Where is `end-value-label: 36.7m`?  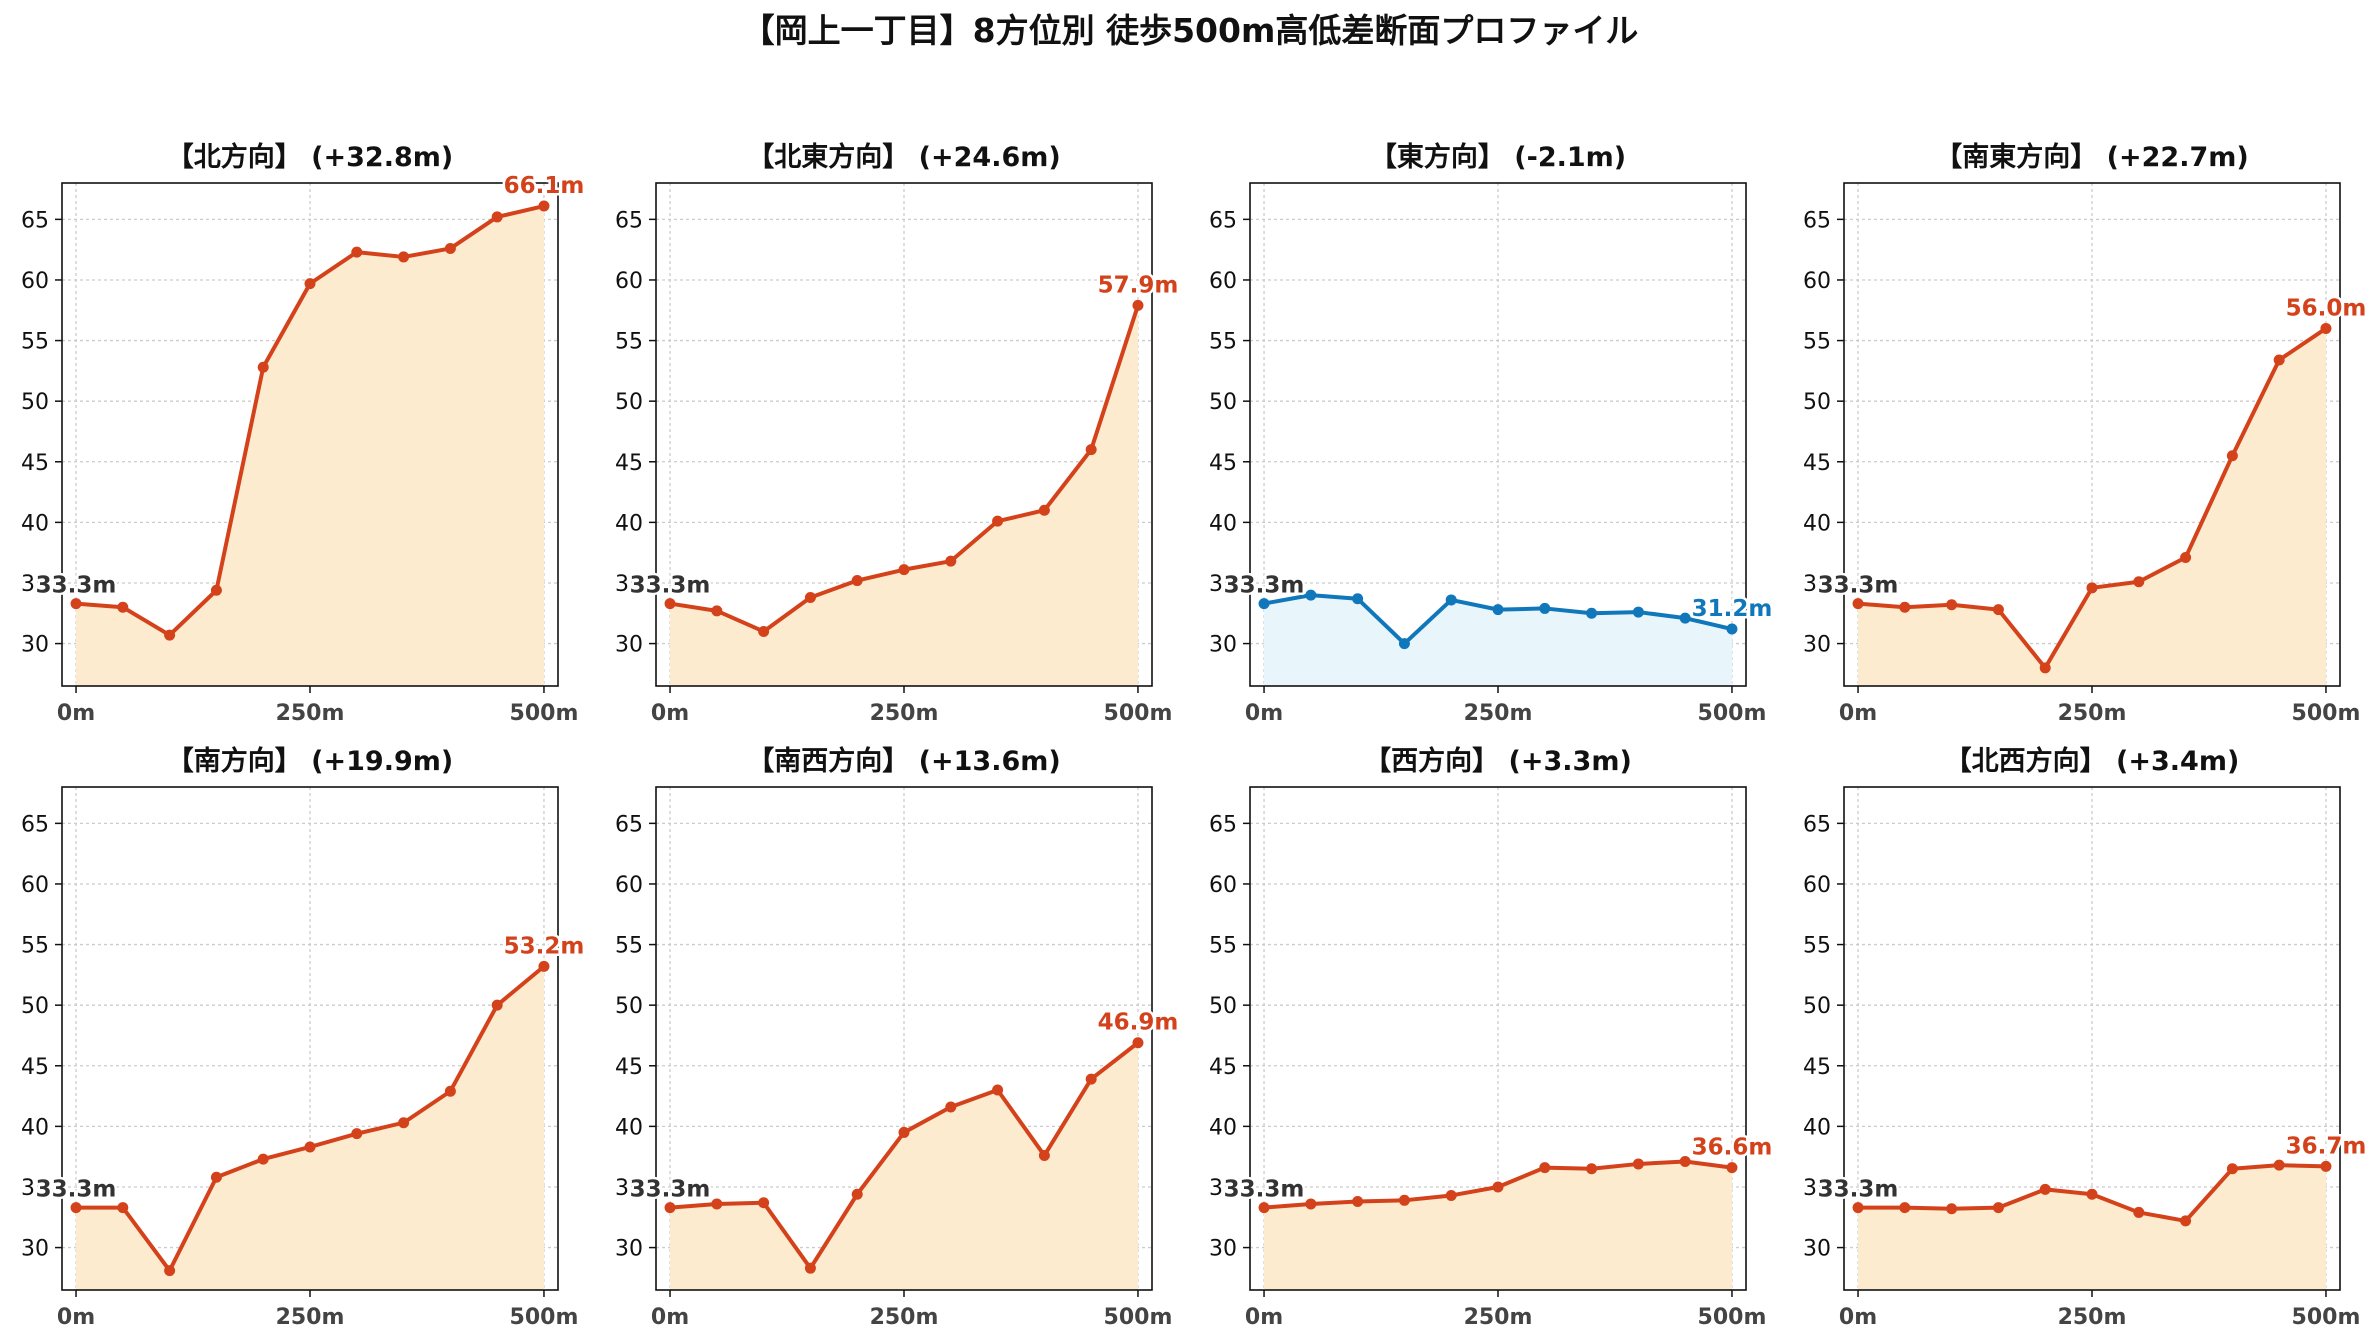
end-value-label: 36.7m is located at coordinates (2326, 1146).